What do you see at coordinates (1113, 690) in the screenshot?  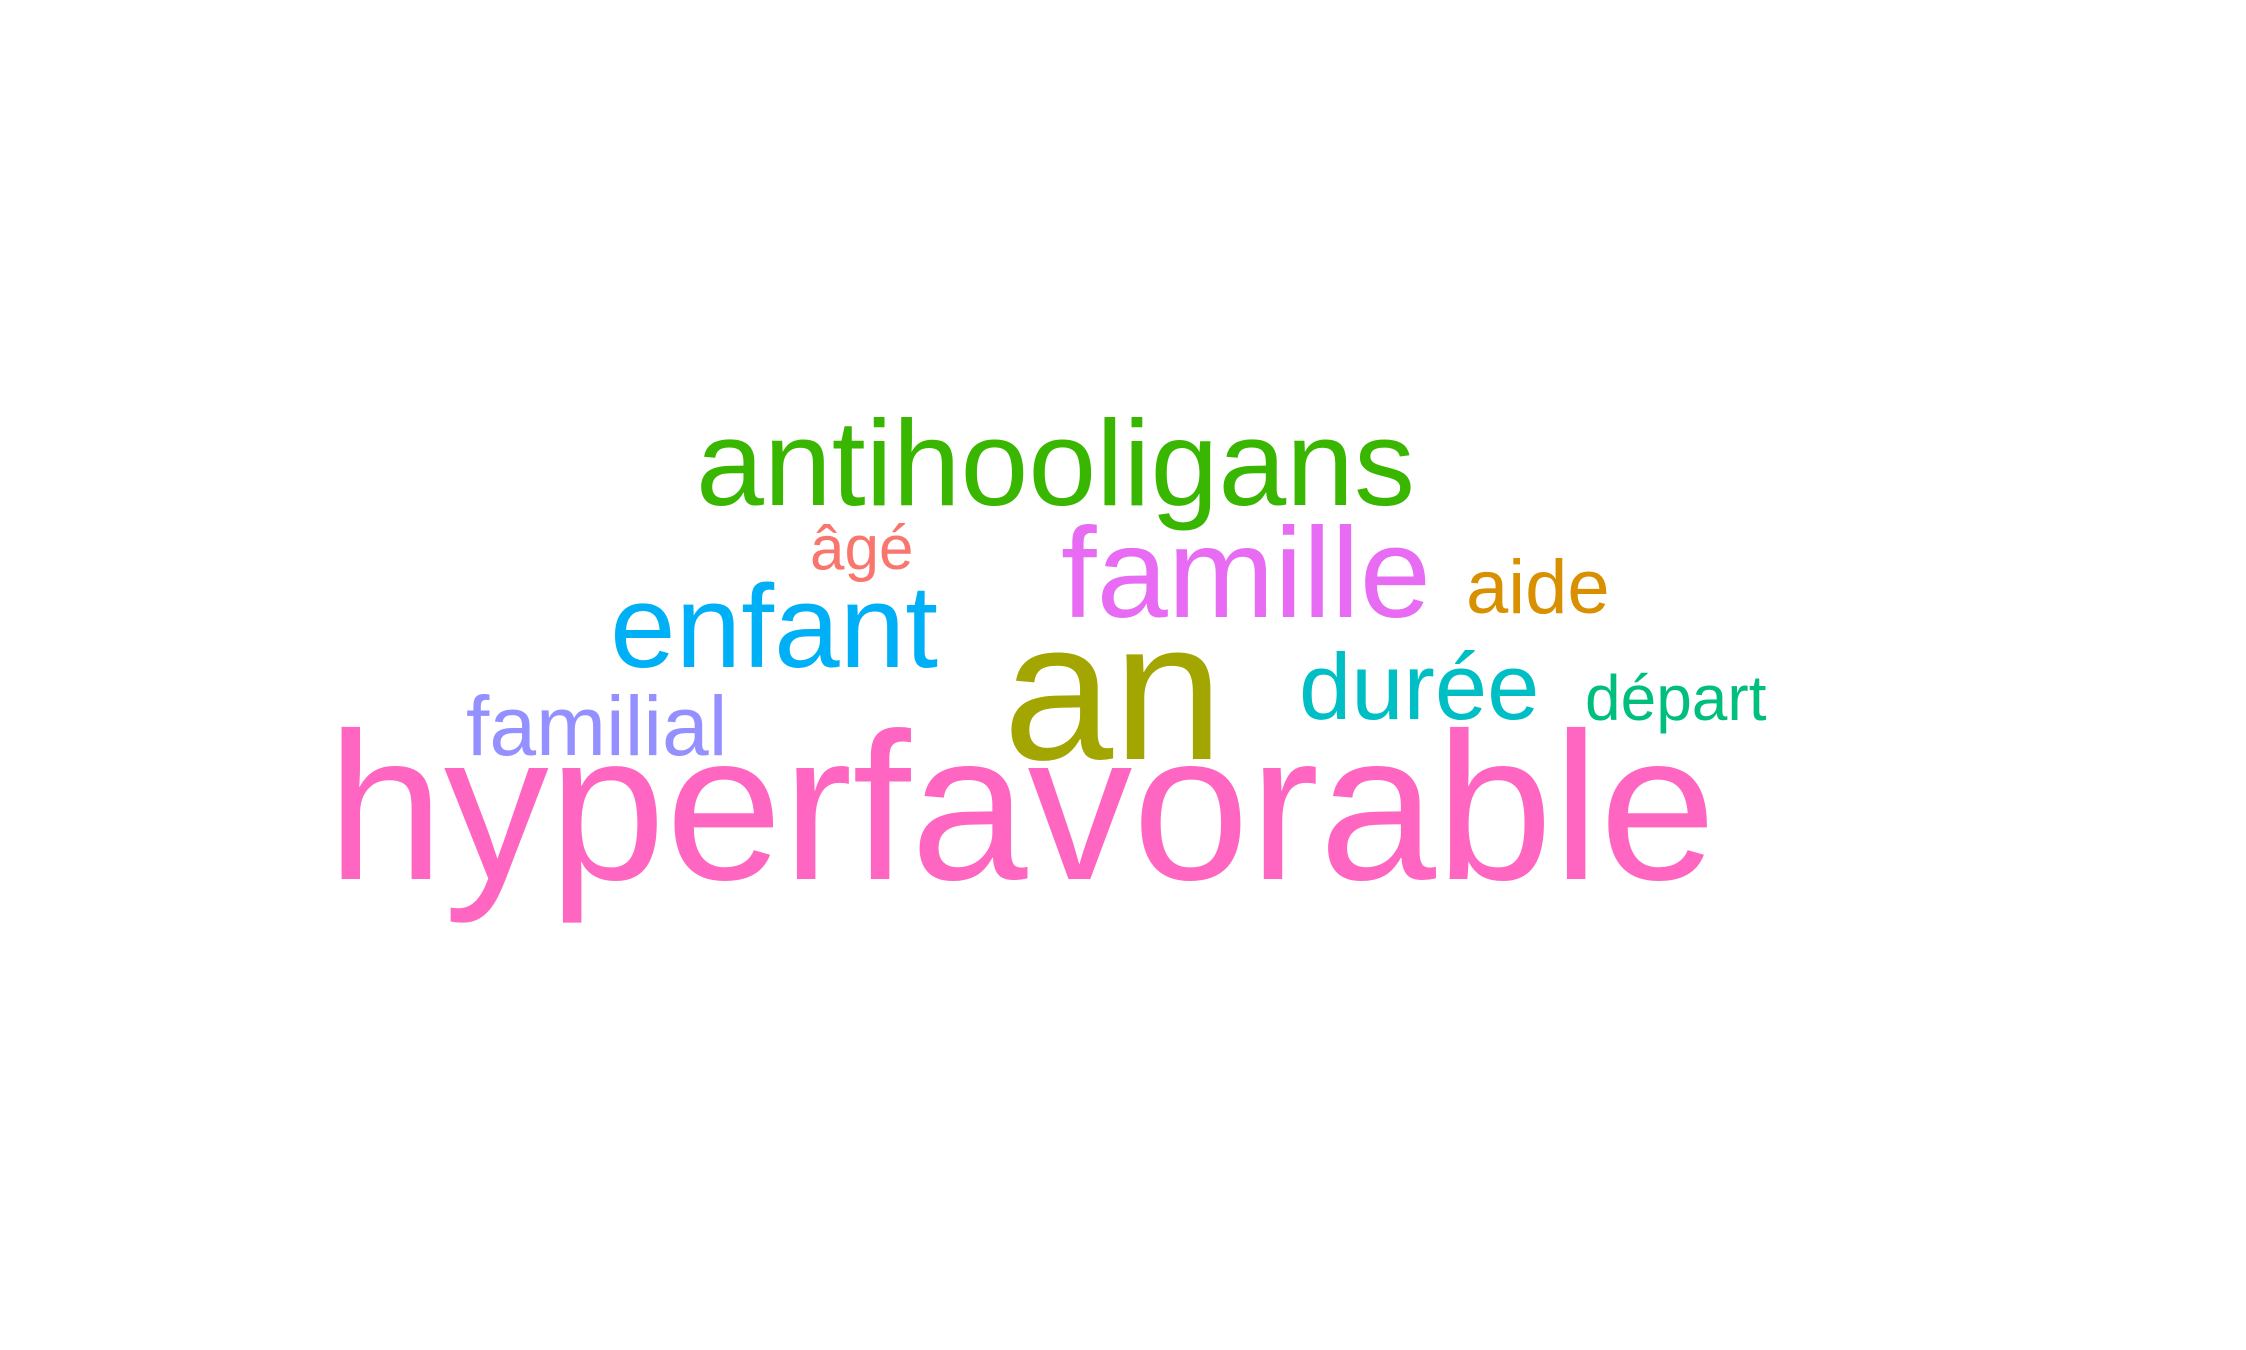 I see `word-an: an` at bounding box center [1113, 690].